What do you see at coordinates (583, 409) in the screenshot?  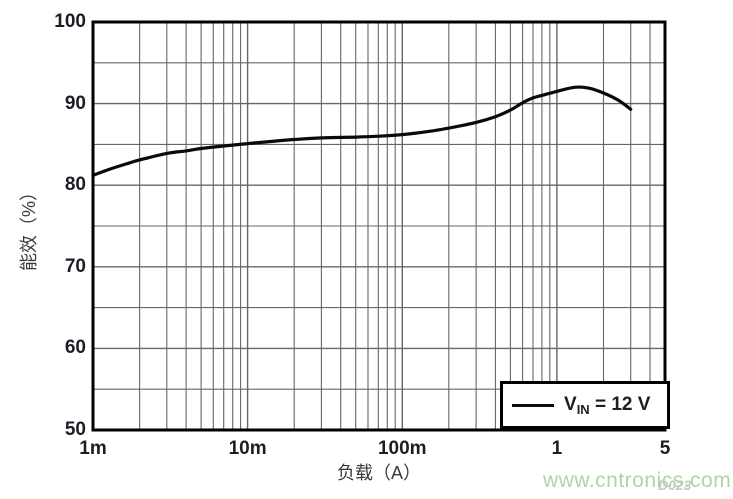 I see `legend-var-subscript: IN` at bounding box center [583, 409].